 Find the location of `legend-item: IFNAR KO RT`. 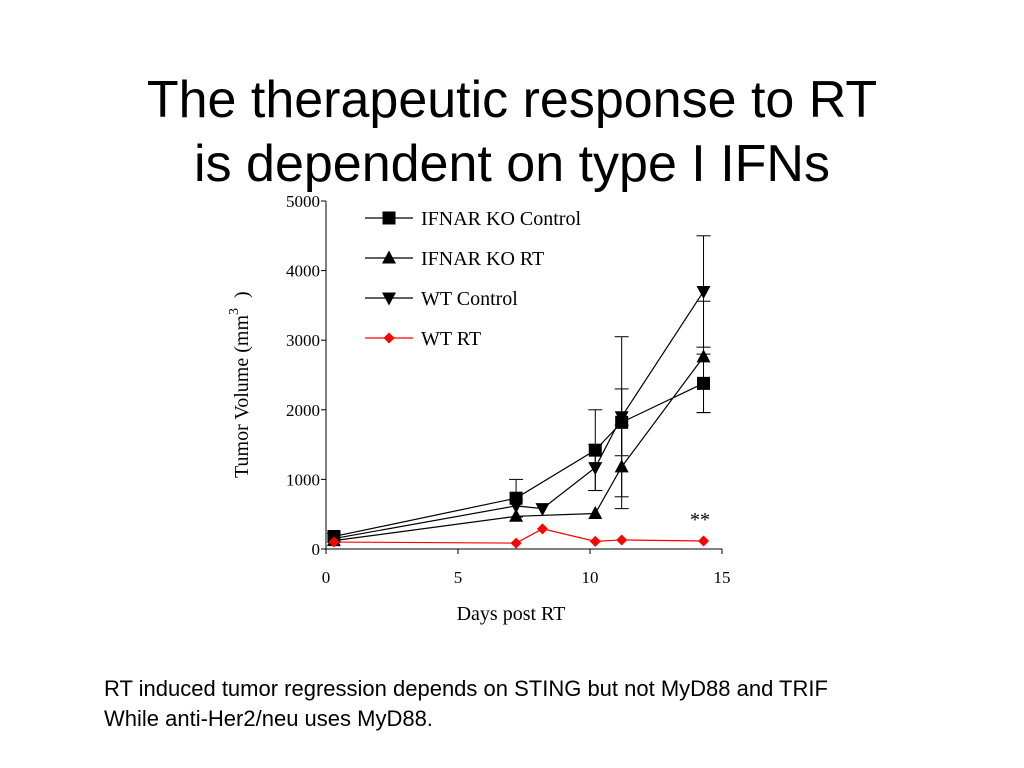

legend-item: IFNAR KO RT is located at coordinates (454, 259).